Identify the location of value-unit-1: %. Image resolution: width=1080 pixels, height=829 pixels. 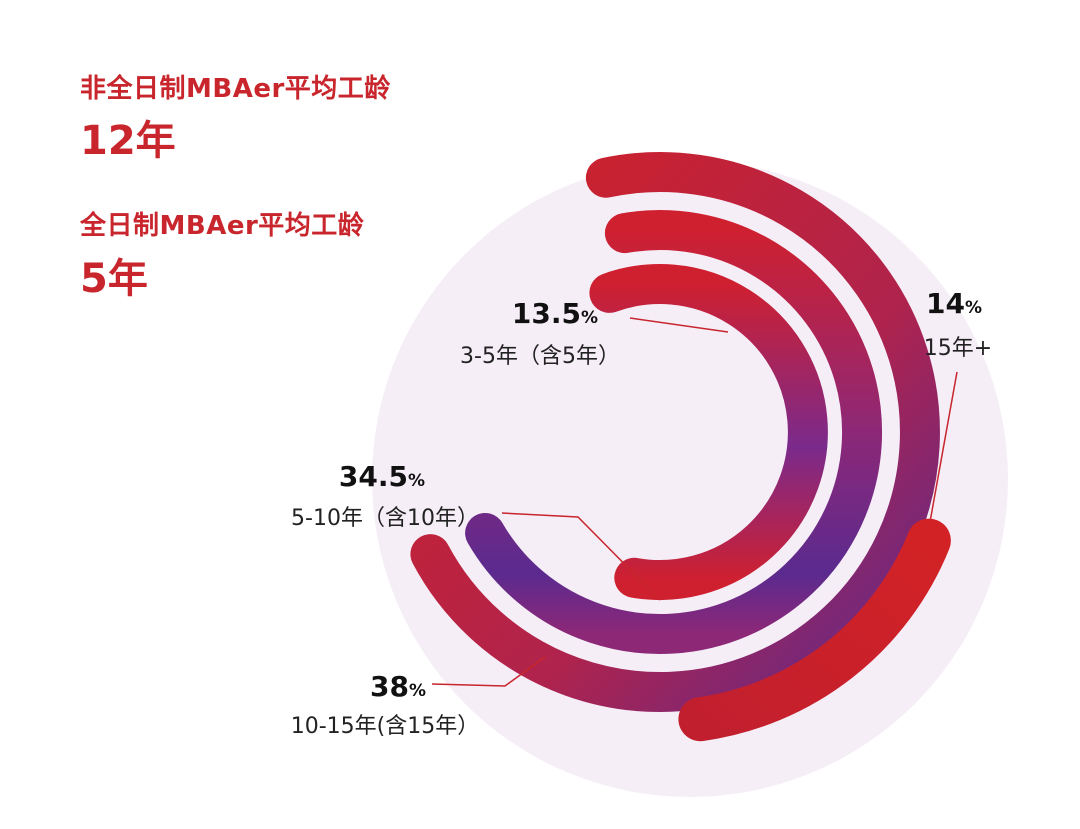
(589, 318).